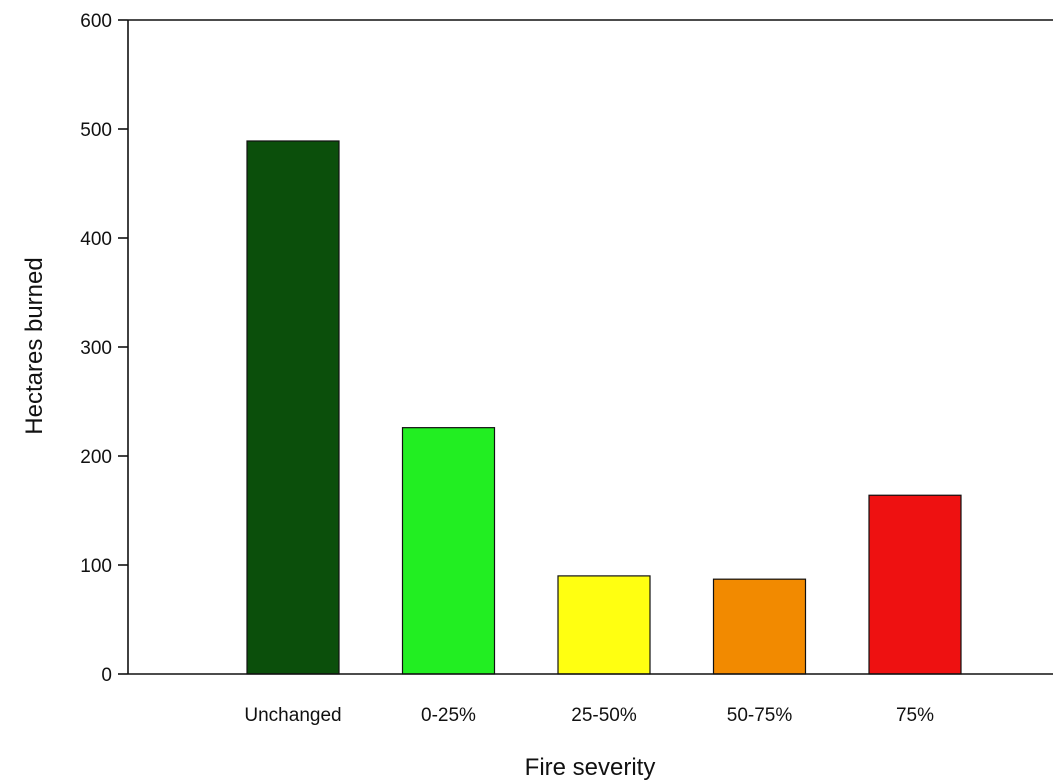 The image size is (1053, 782). What do you see at coordinates (760, 715) in the screenshot?
I see `x-tick-label: 50-75%` at bounding box center [760, 715].